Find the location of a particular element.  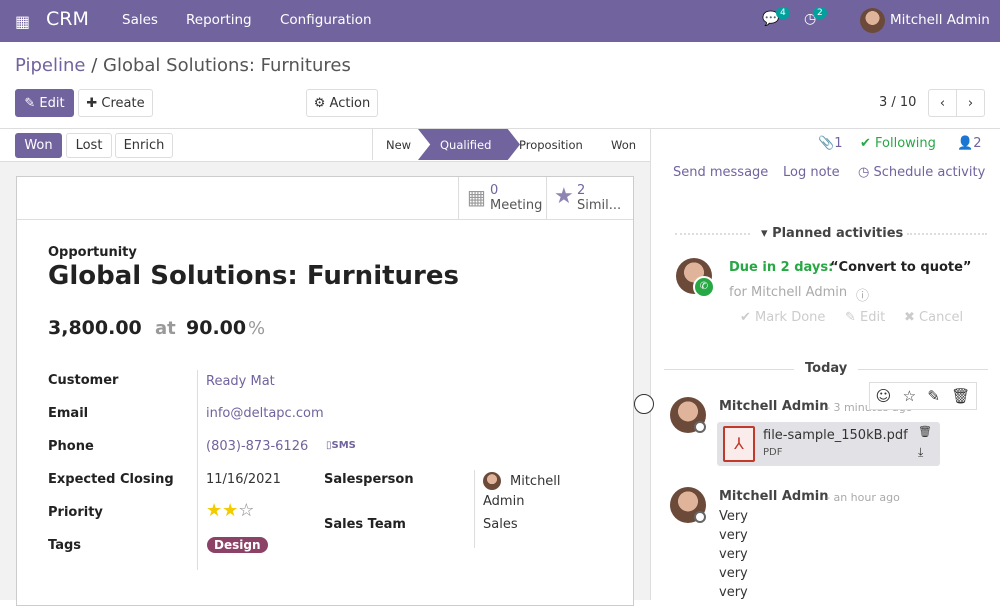

customer-value: Ready Mat is located at coordinates (240, 381).